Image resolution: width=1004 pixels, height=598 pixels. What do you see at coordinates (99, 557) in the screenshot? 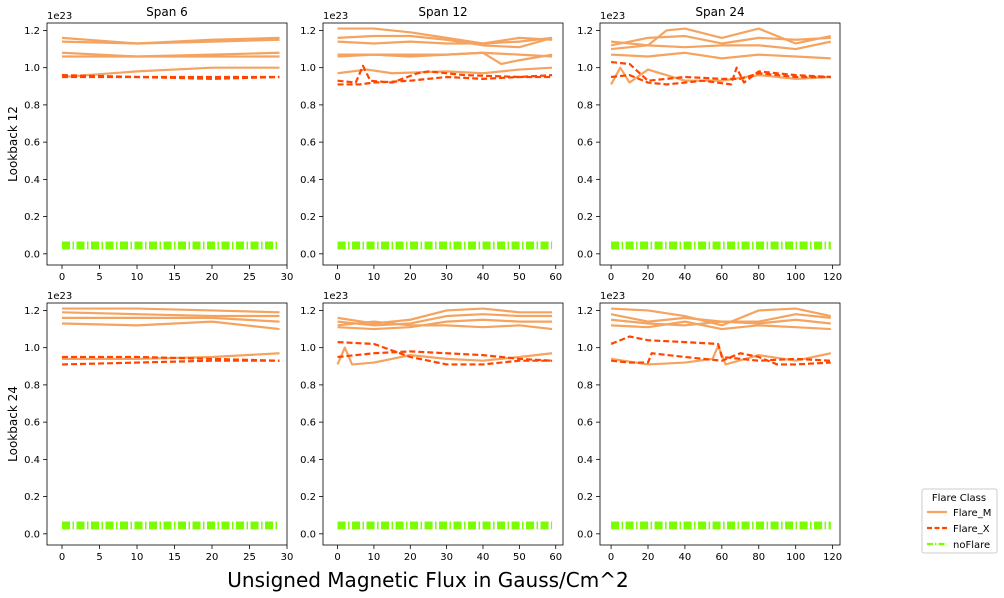
I see `panel-r1-c0-xtick-label-5: 5` at bounding box center [99, 557].